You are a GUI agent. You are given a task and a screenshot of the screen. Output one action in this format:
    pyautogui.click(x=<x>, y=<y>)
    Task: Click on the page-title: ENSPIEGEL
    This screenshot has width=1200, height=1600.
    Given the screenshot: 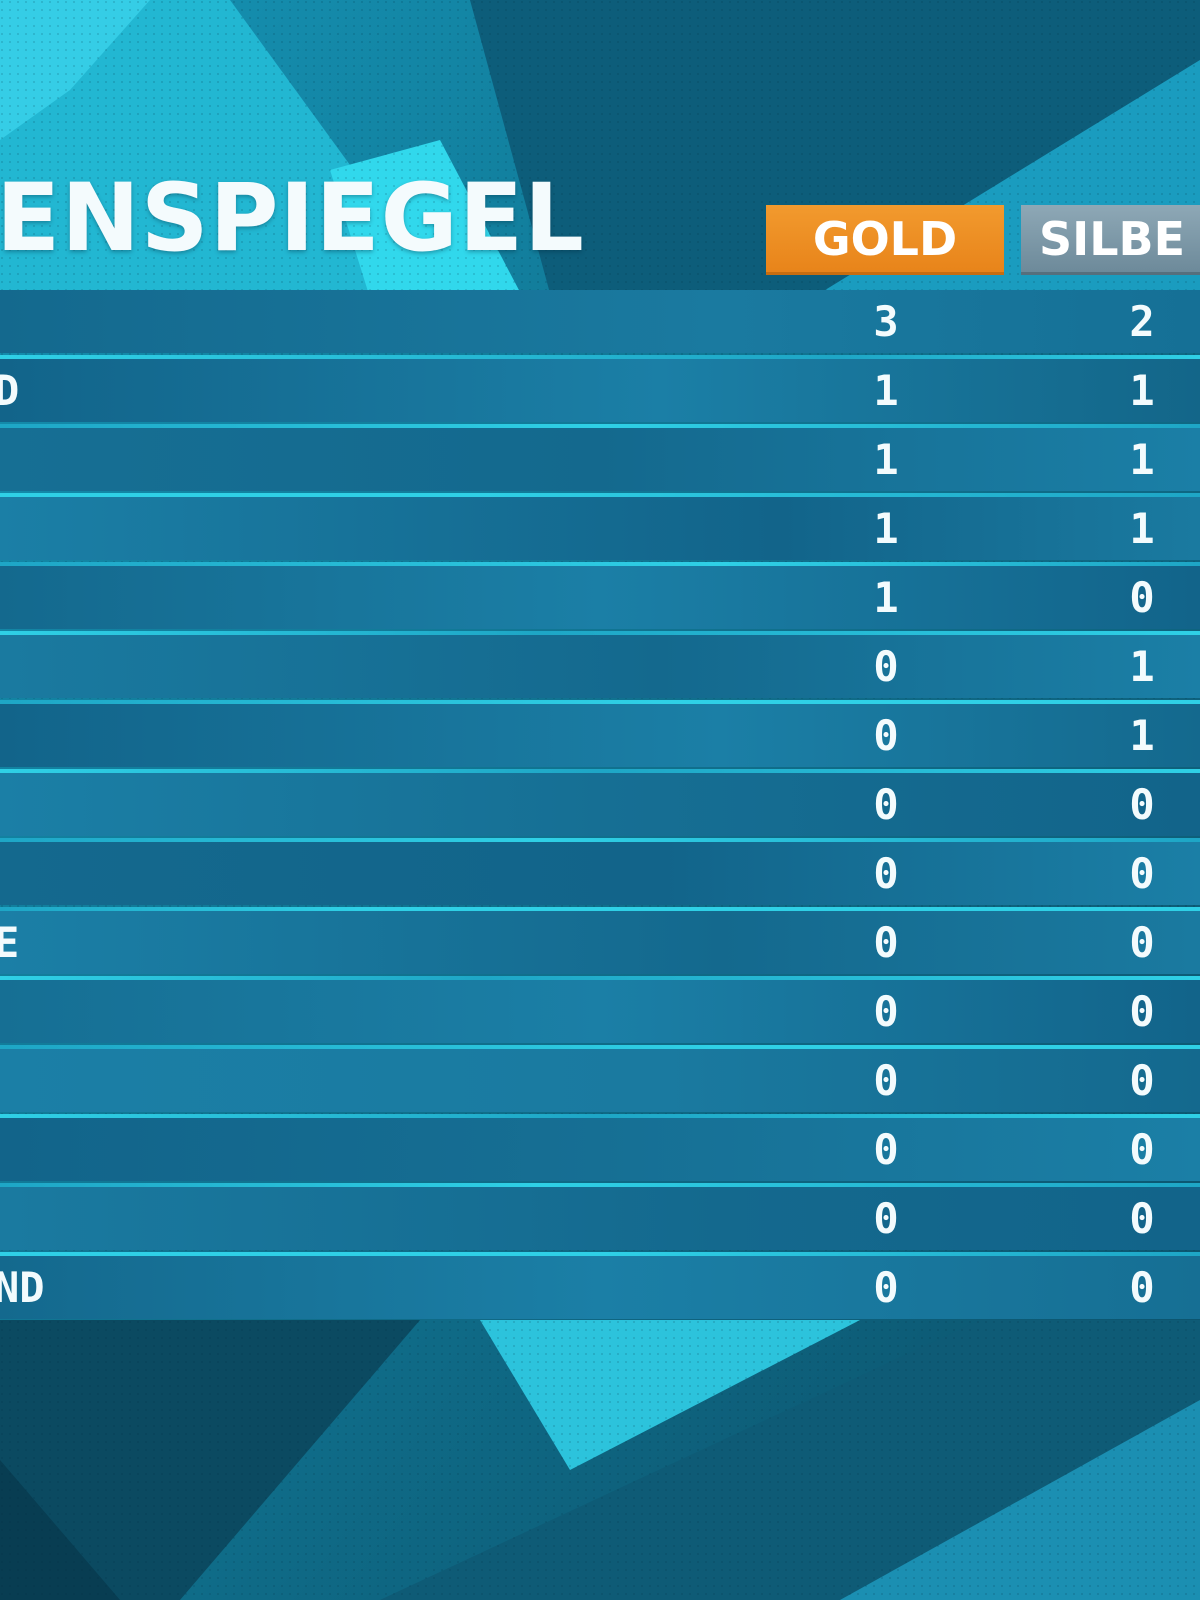 What is the action you would take?
    pyautogui.click(x=292, y=219)
    